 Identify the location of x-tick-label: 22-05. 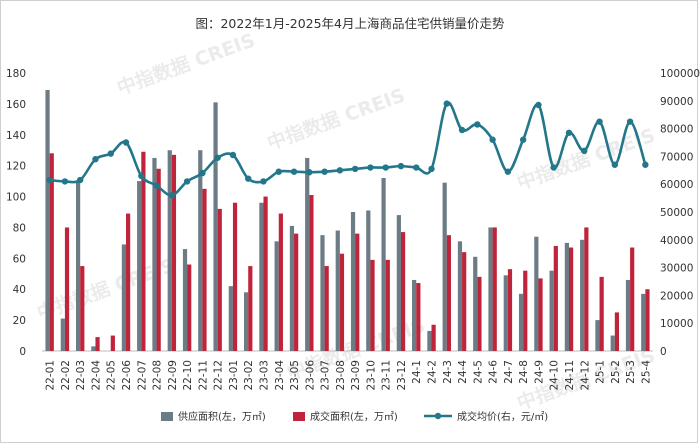
(112, 375).